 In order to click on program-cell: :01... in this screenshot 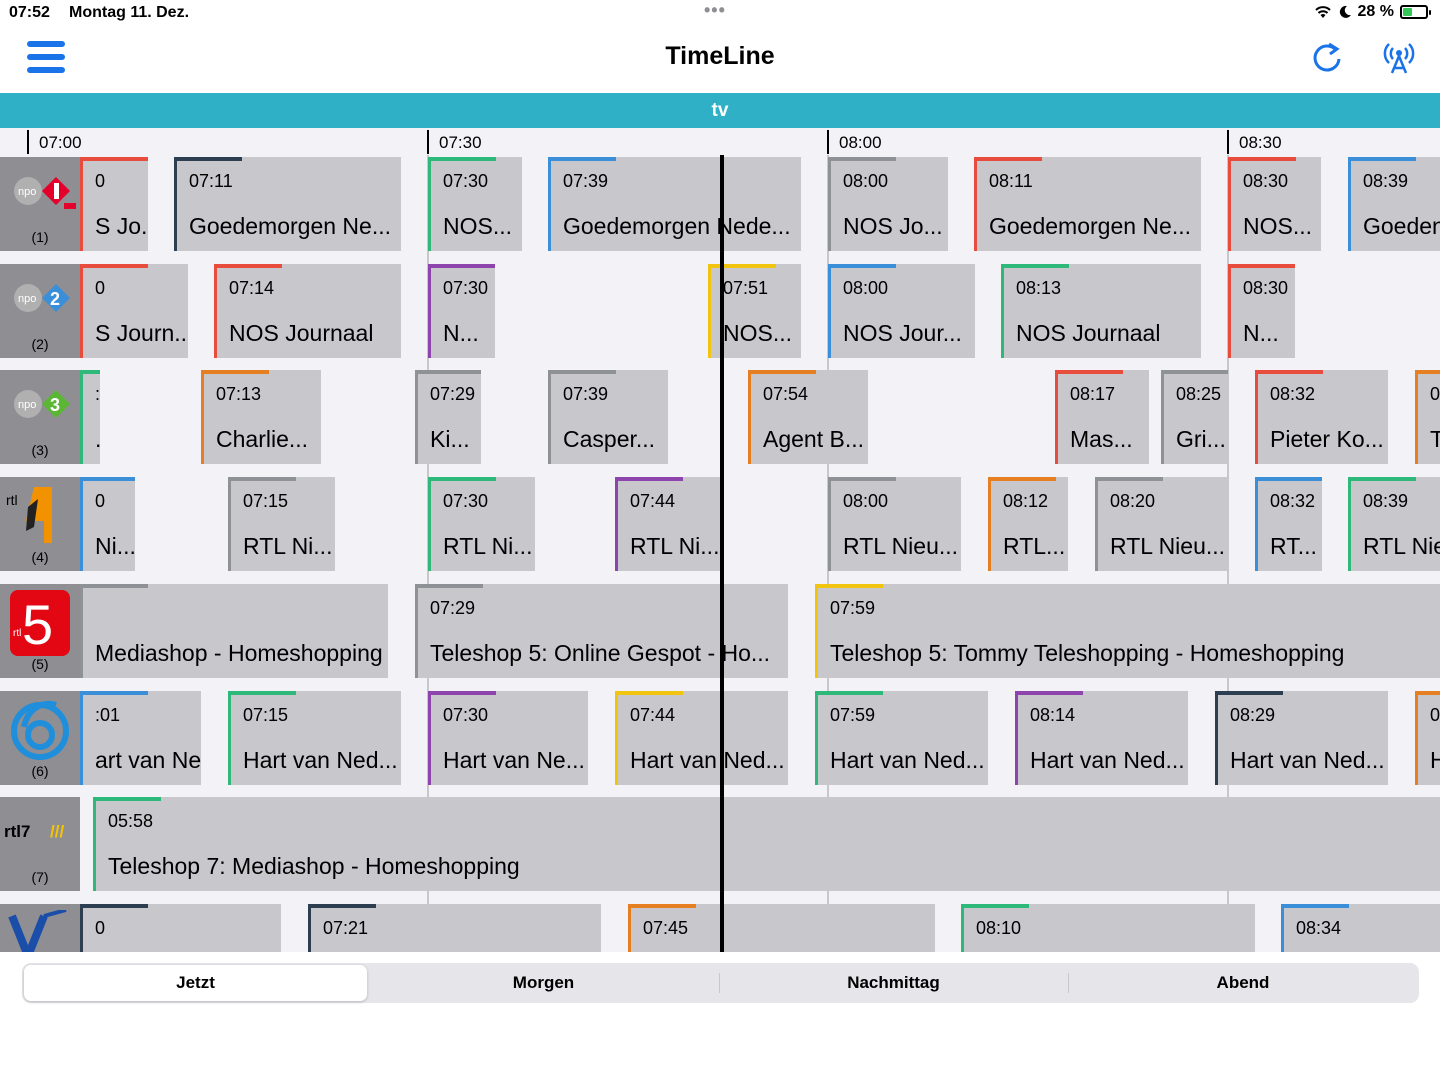, I will do `click(90, 417)`.